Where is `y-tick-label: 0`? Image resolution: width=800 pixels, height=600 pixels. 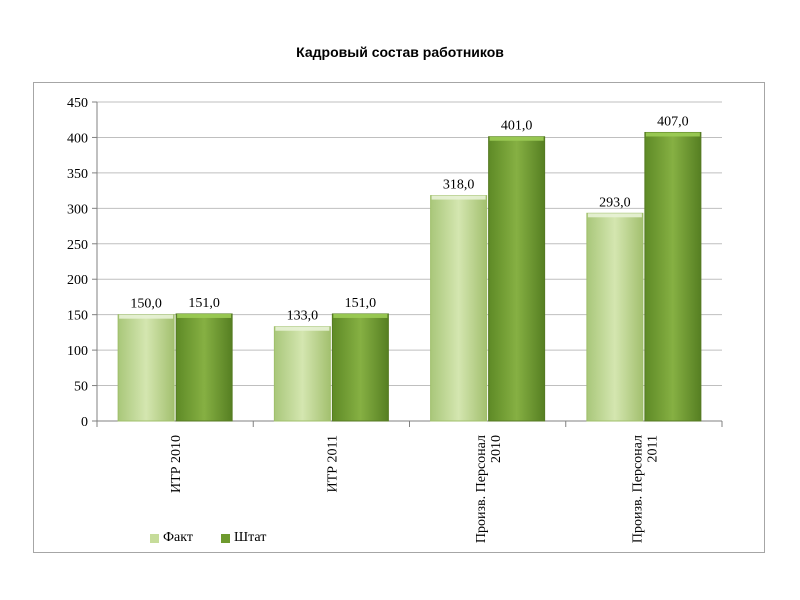
y-tick-label: 0 is located at coordinates (84, 422).